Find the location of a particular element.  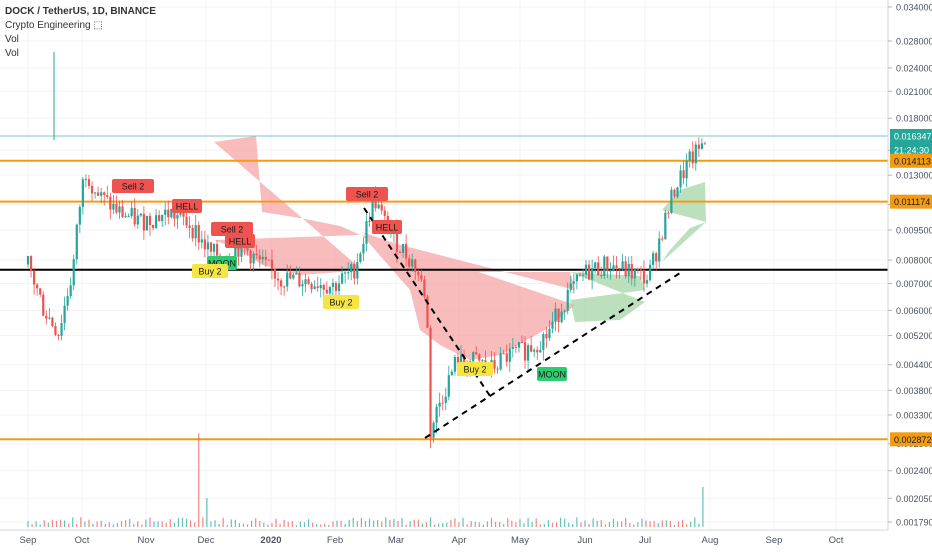

x-tick-label: Feb is located at coordinates (335, 540).